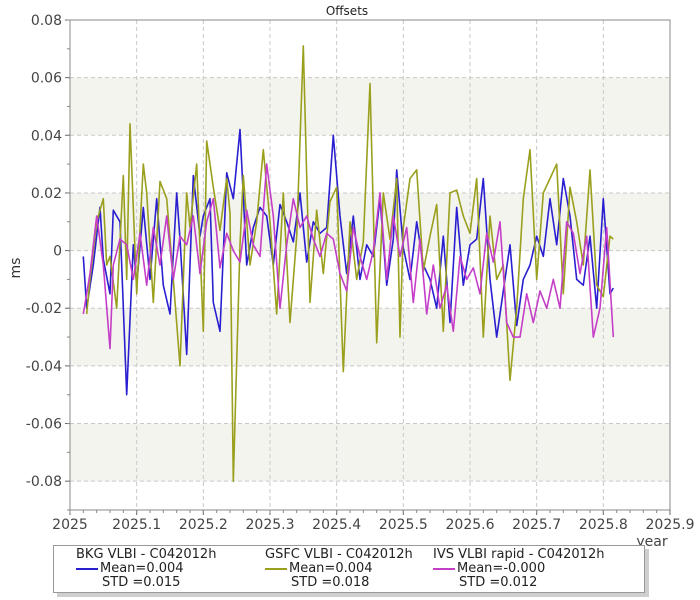 The image size is (700, 600). What do you see at coordinates (403, 525) in the screenshot?
I see `x-tick-label: 2025.5` at bounding box center [403, 525].